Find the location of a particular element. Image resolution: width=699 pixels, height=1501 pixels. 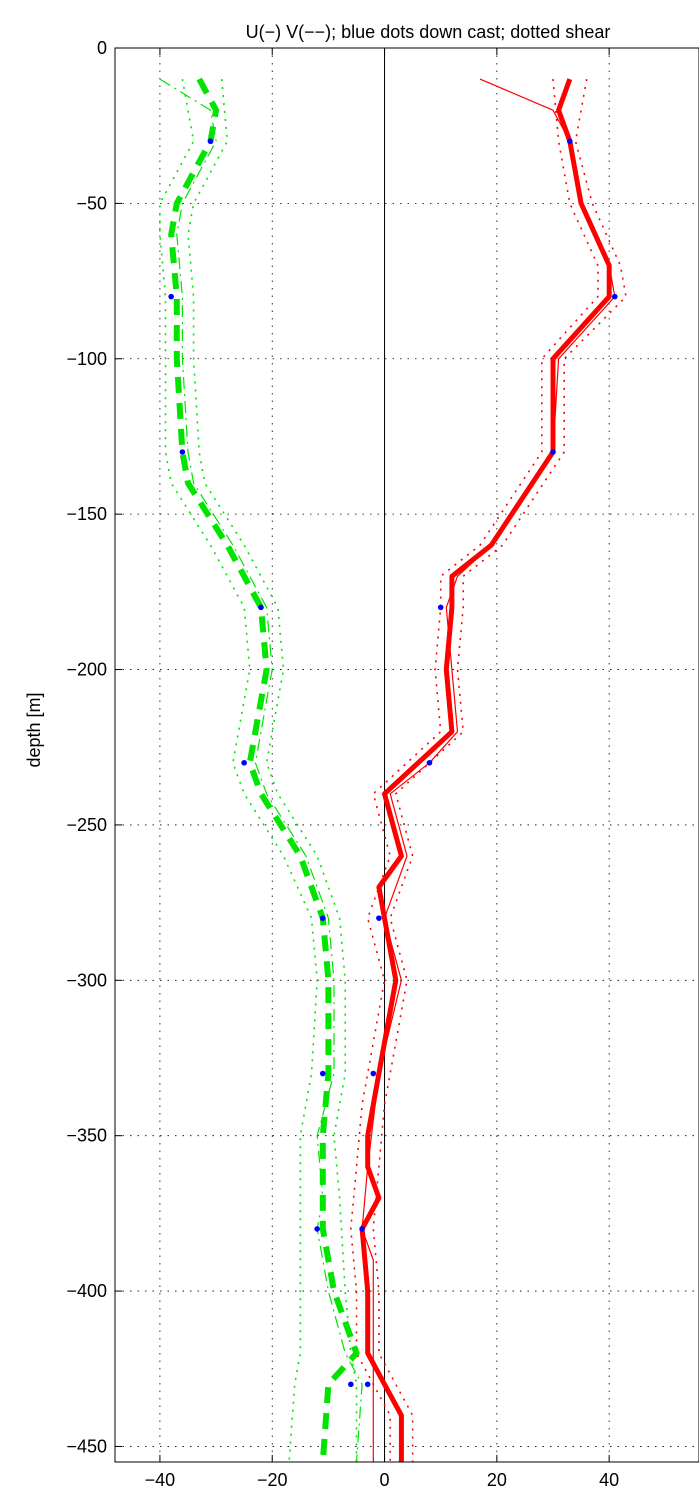

y-tick-label: −450 is located at coordinates (86, 1446).